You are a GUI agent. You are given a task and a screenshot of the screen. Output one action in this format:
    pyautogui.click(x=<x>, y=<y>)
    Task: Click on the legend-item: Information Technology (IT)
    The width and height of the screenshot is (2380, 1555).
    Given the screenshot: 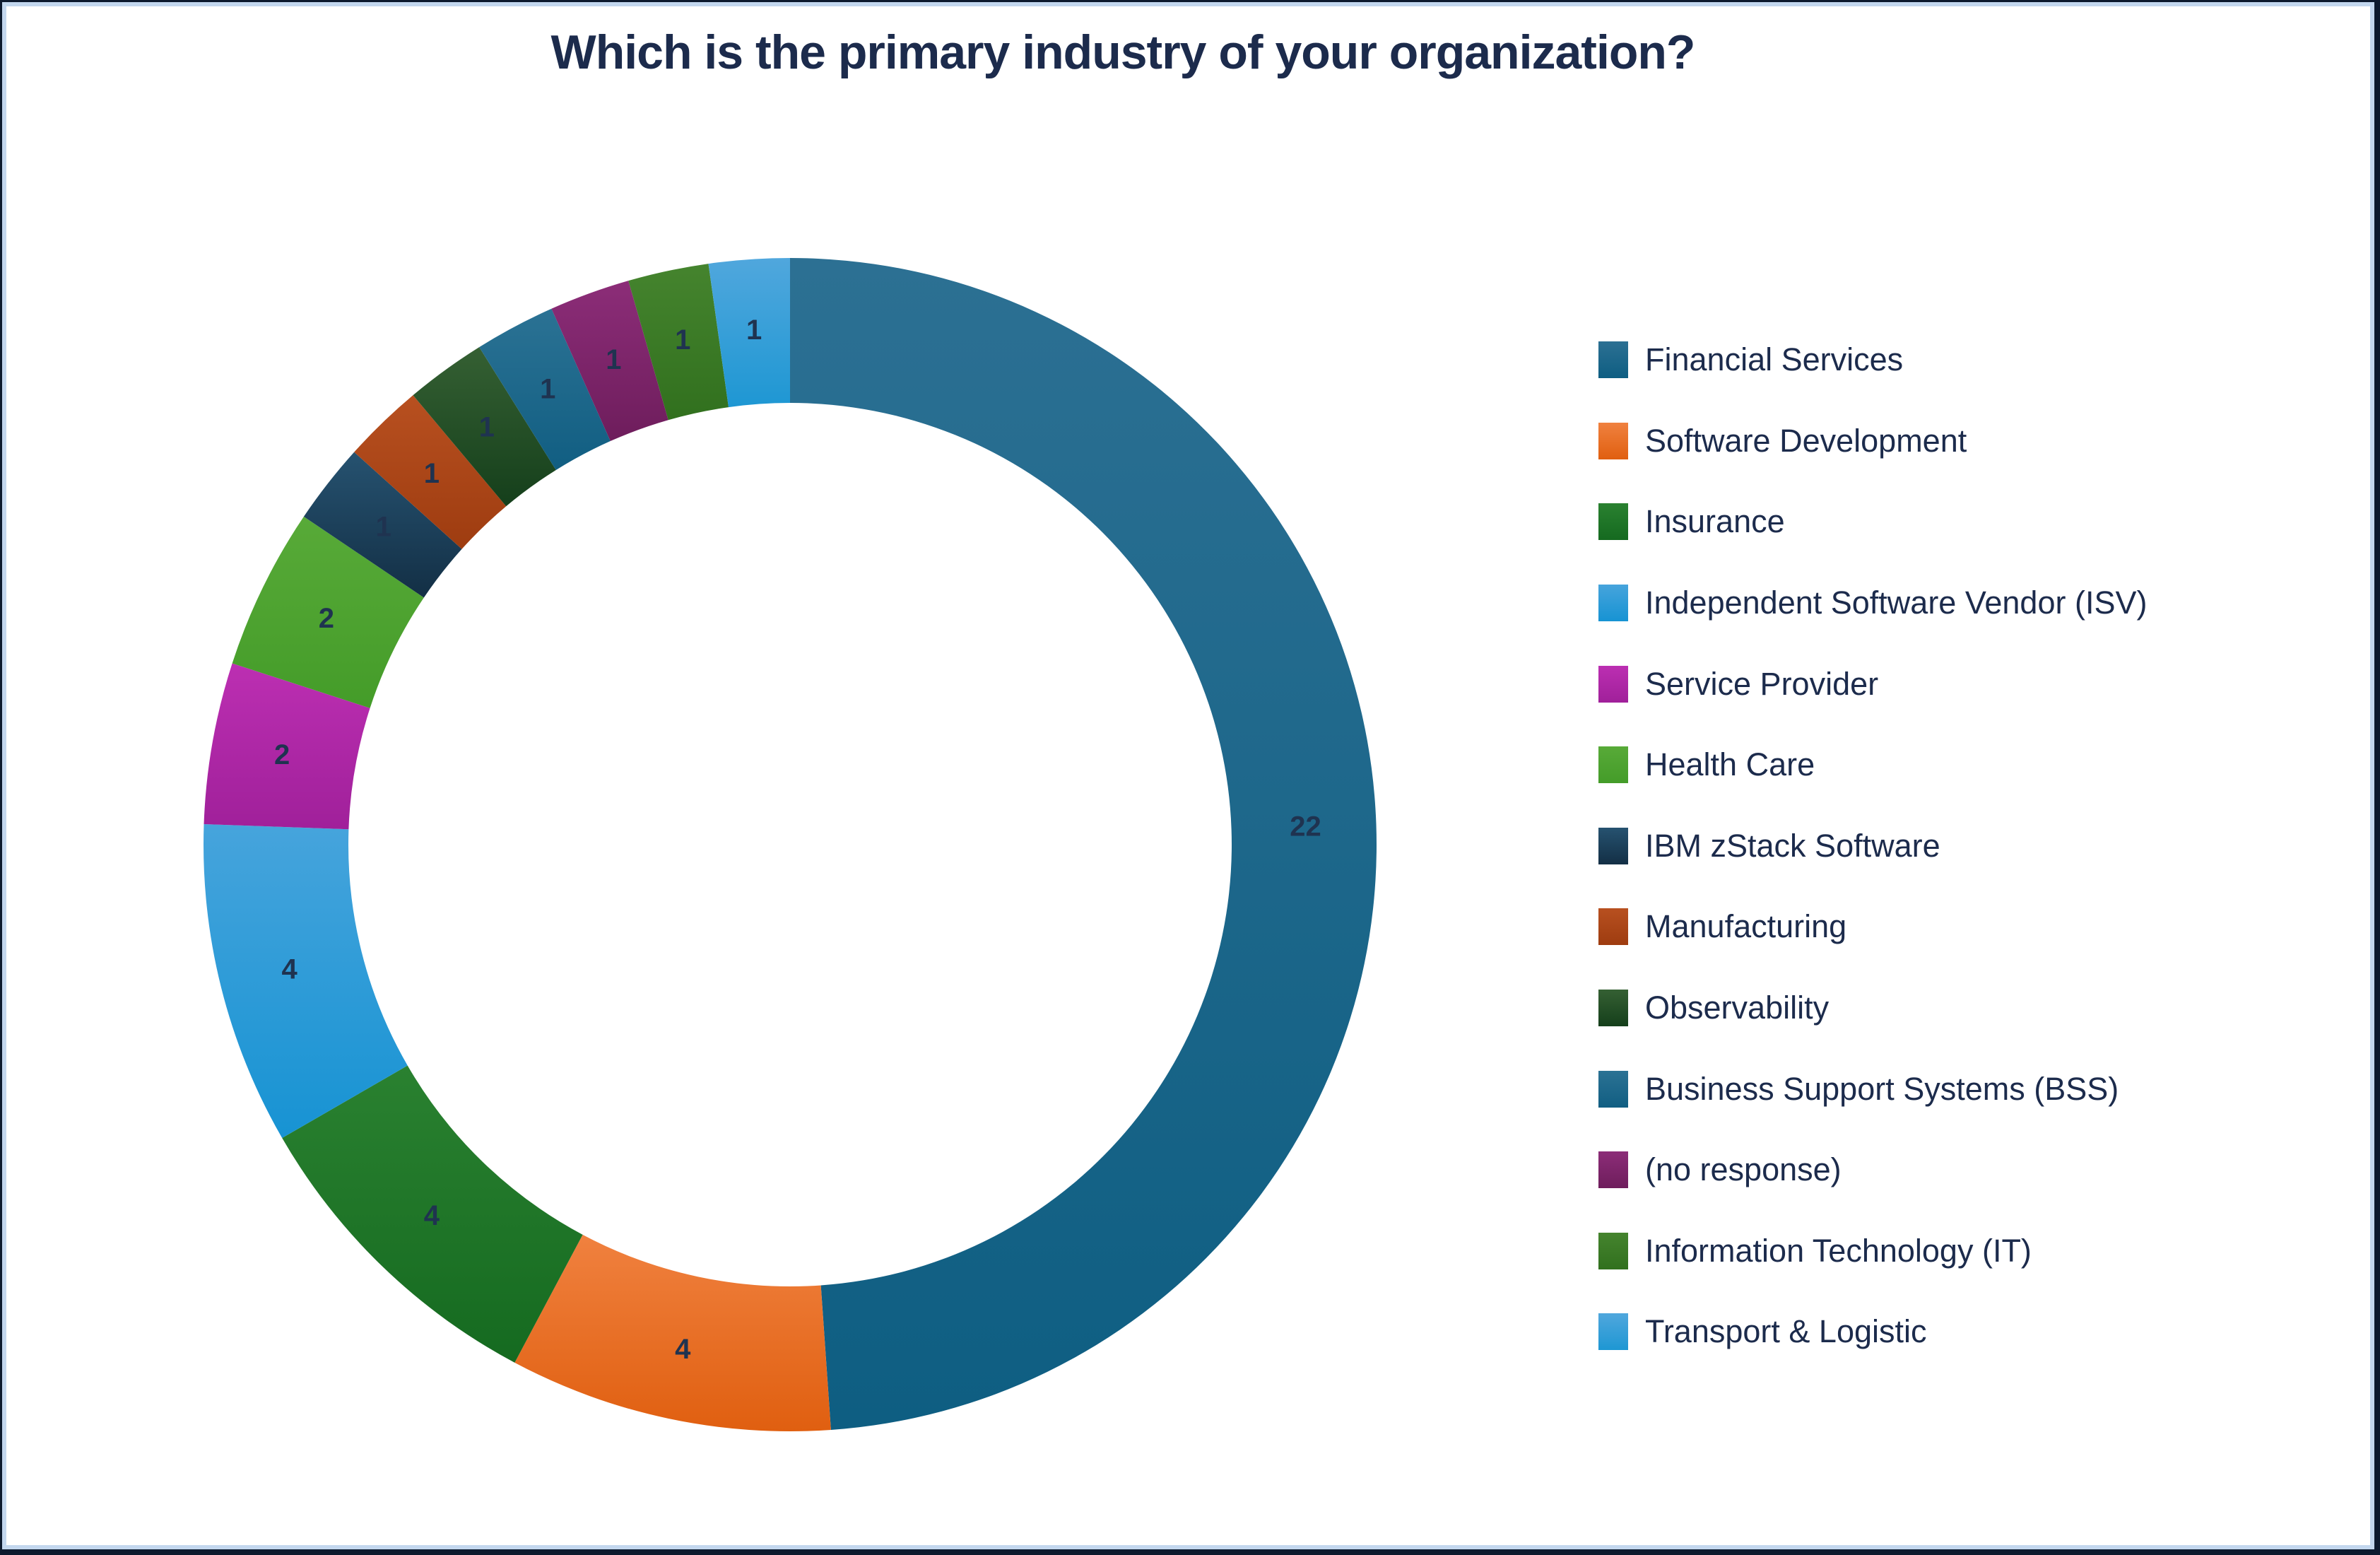 What is the action you would take?
    pyautogui.click(x=1873, y=1251)
    